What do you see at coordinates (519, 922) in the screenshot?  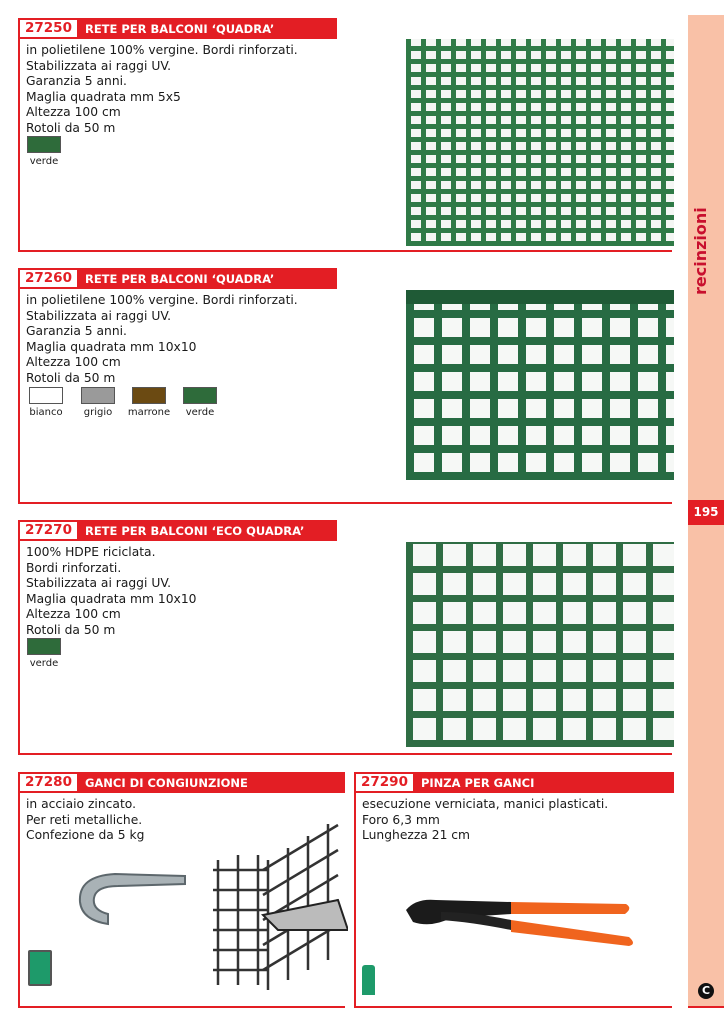 I see `pliers-image` at bounding box center [519, 922].